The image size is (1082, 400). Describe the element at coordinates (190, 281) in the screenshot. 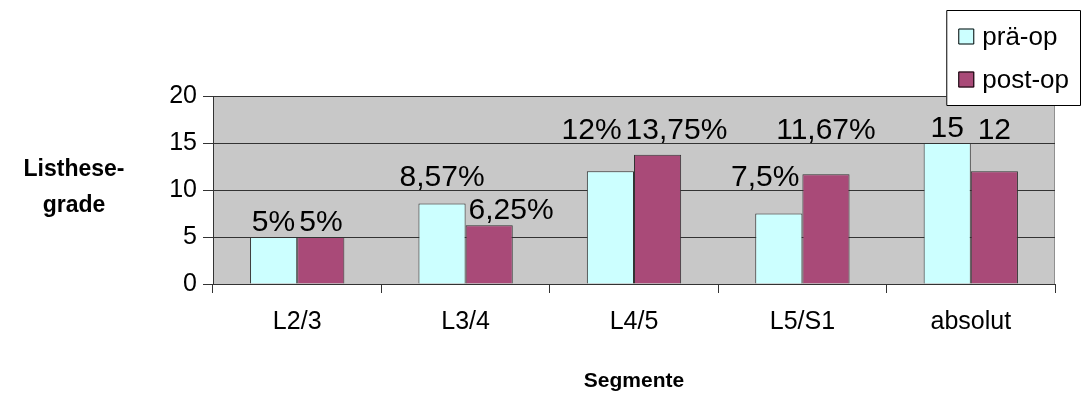

I see `y-tick-label: 0` at that location.